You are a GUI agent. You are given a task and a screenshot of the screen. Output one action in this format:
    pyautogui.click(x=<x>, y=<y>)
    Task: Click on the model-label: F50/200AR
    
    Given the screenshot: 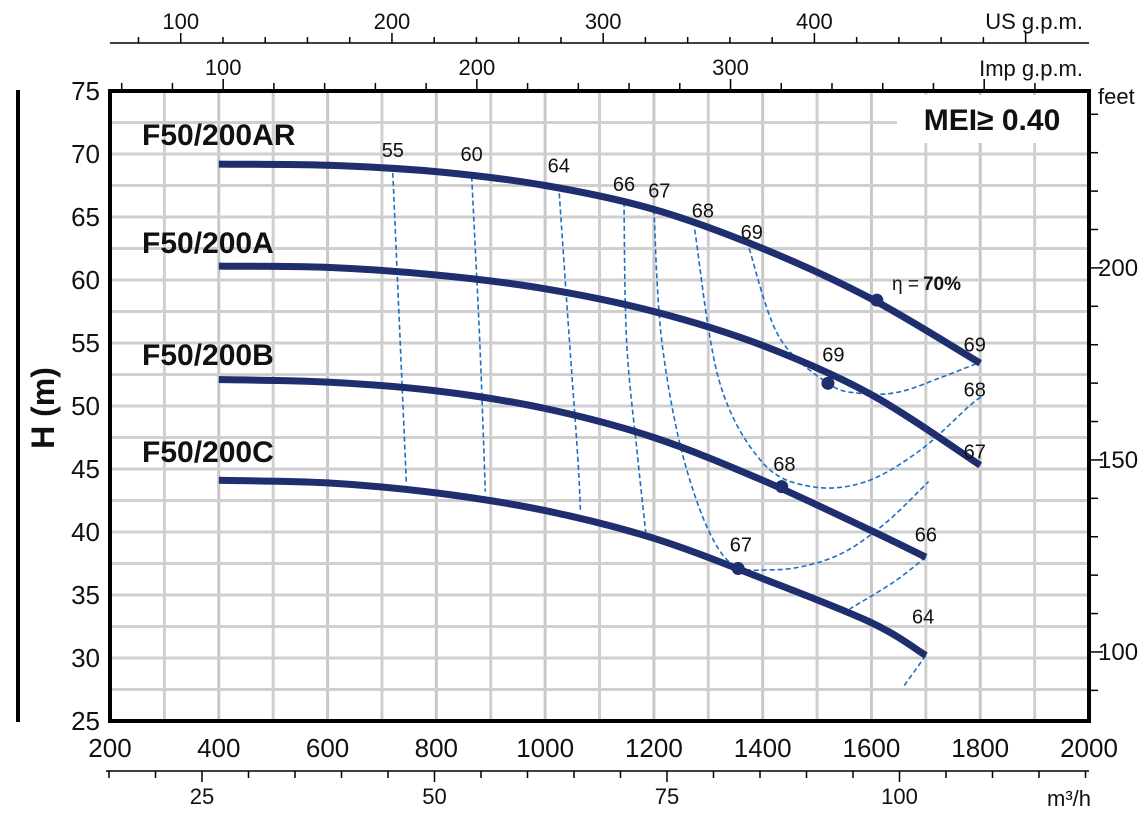 What is the action you would take?
    pyautogui.click(x=219, y=135)
    